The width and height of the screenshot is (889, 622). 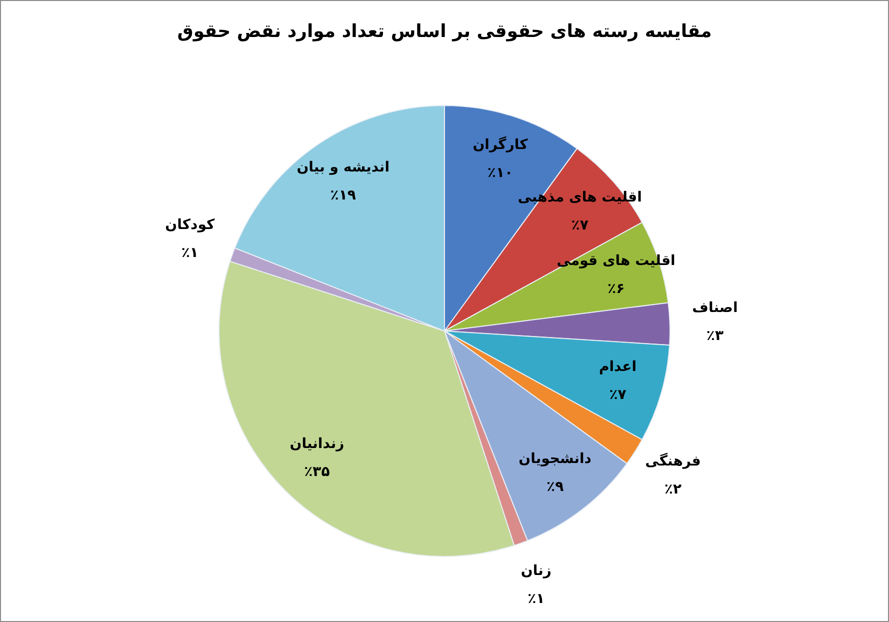 What do you see at coordinates (343, 167) in the screenshot?
I see `slice-label: اندیشه و بیان` at bounding box center [343, 167].